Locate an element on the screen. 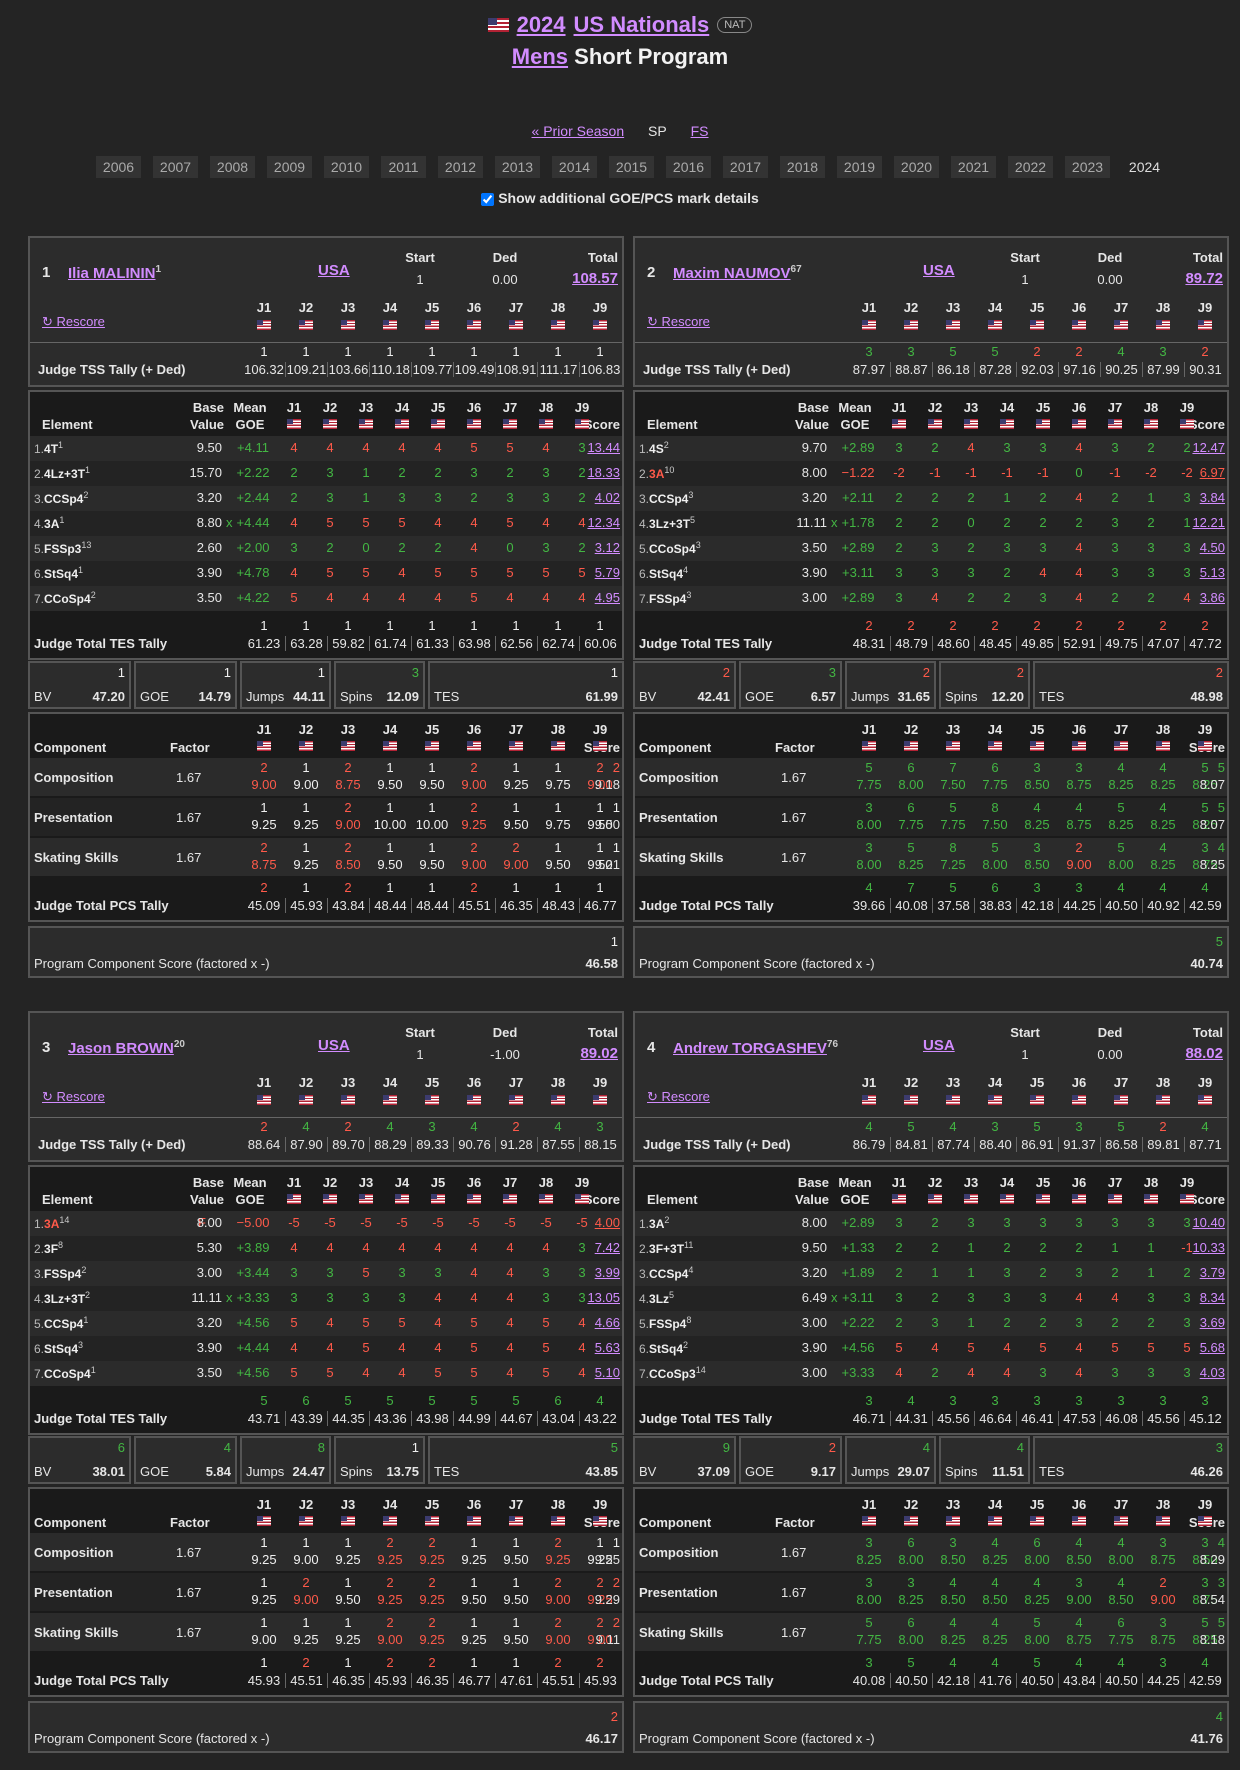  year-tab-2023: 2023 is located at coordinates (1087, 167).